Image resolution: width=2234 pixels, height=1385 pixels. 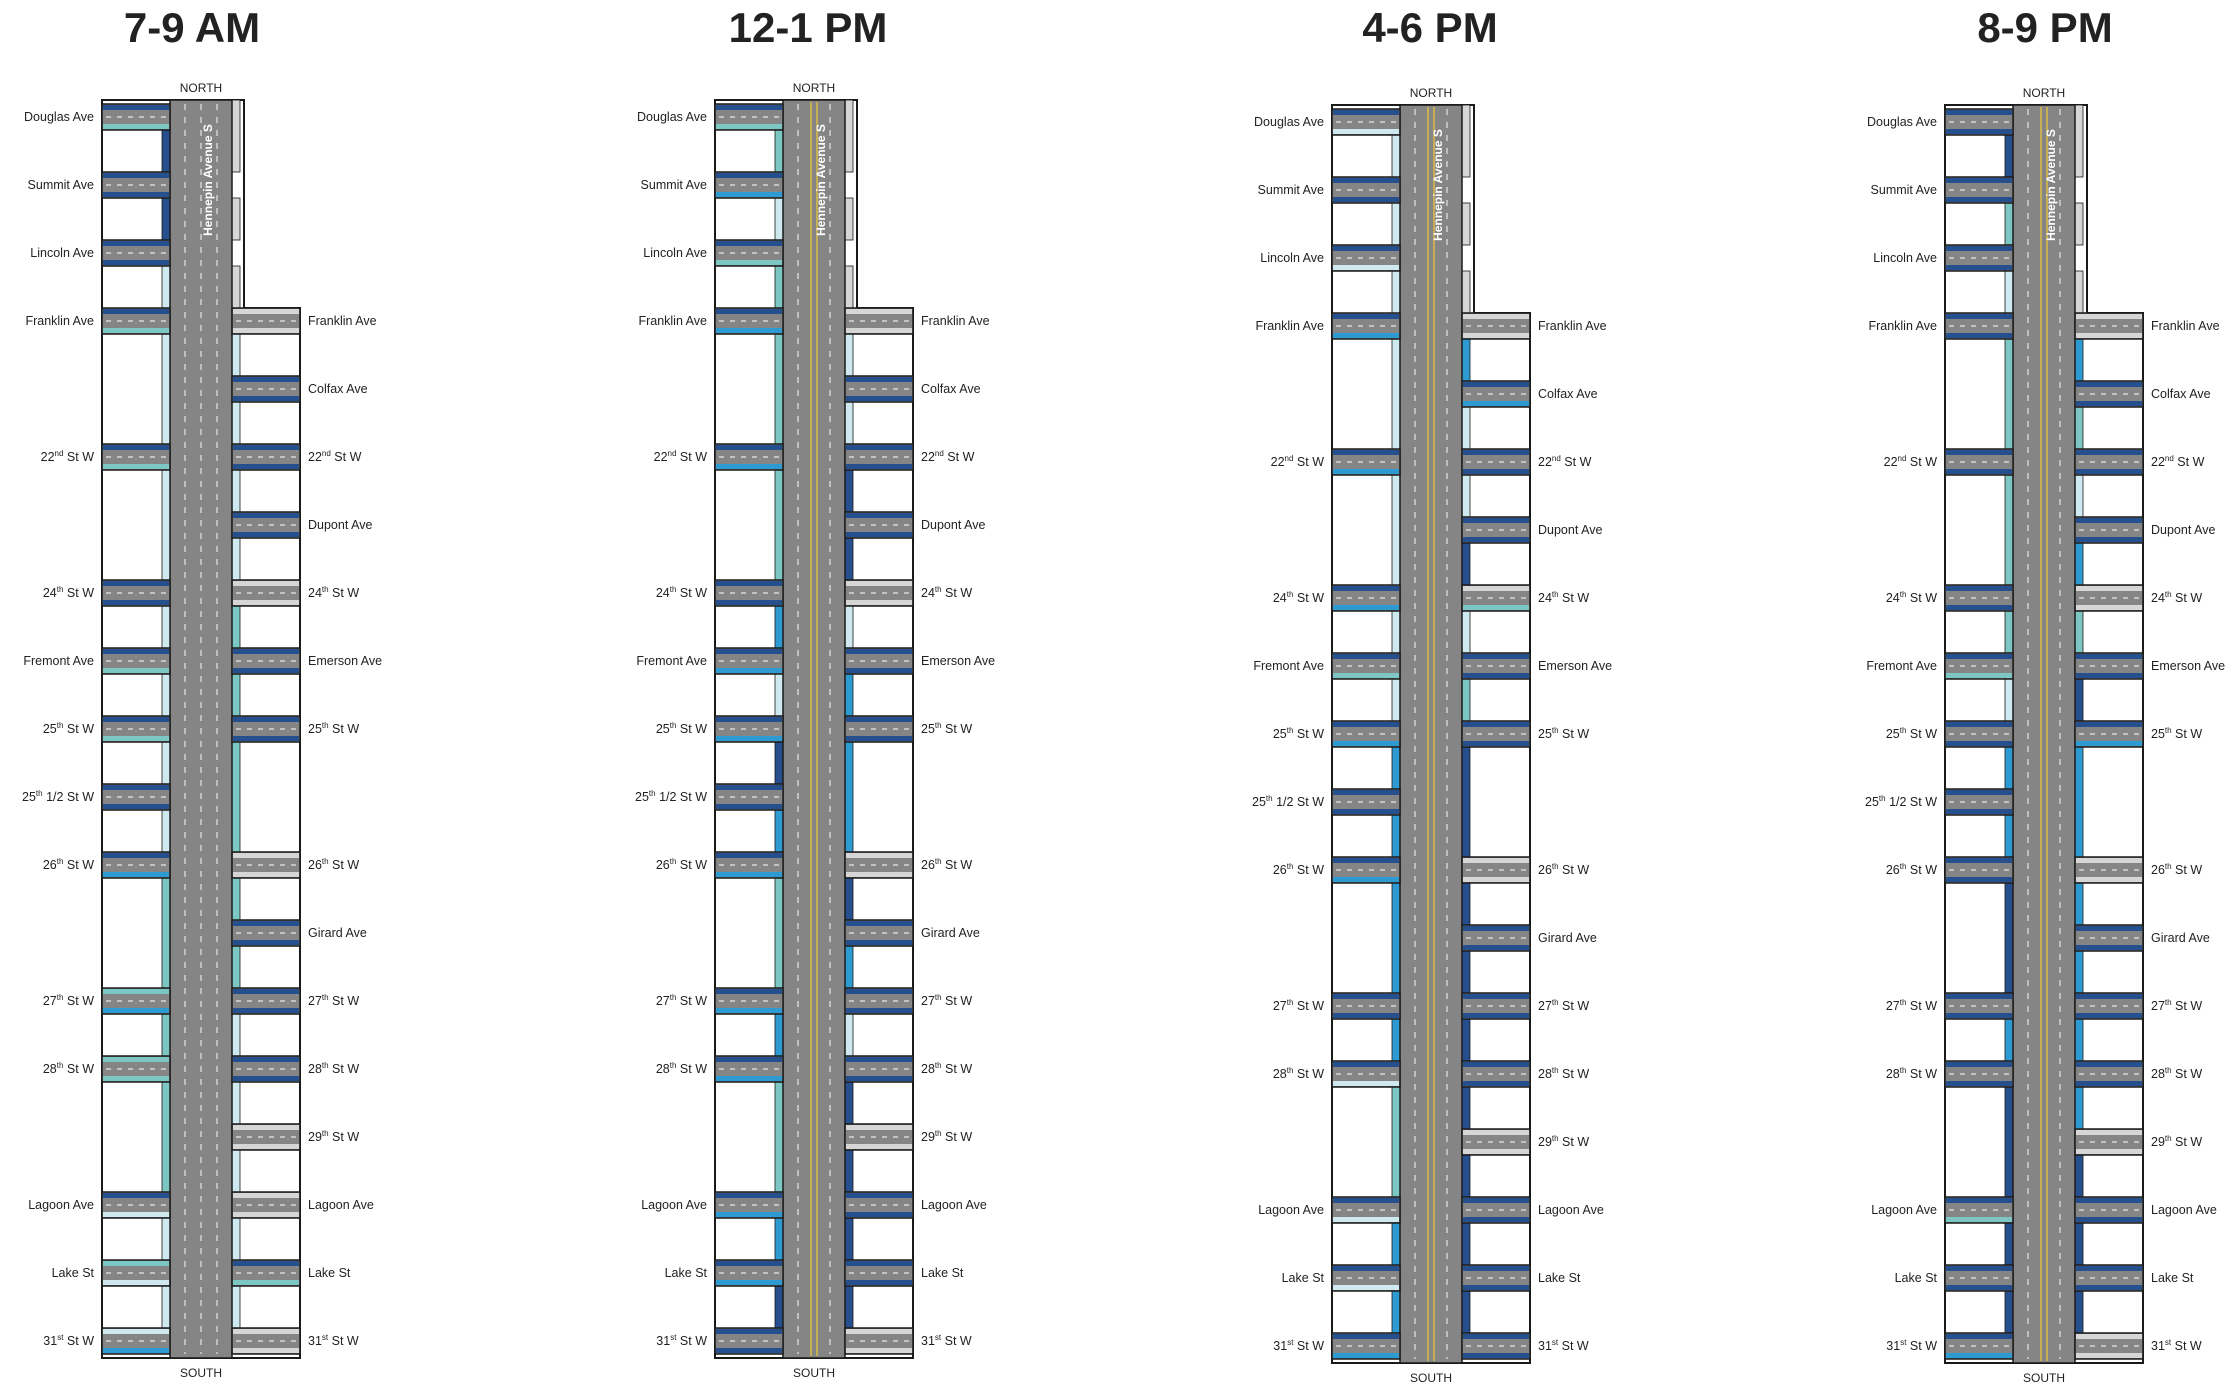 I want to click on panel-title: 7-9 AM, so click(x=192, y=27).